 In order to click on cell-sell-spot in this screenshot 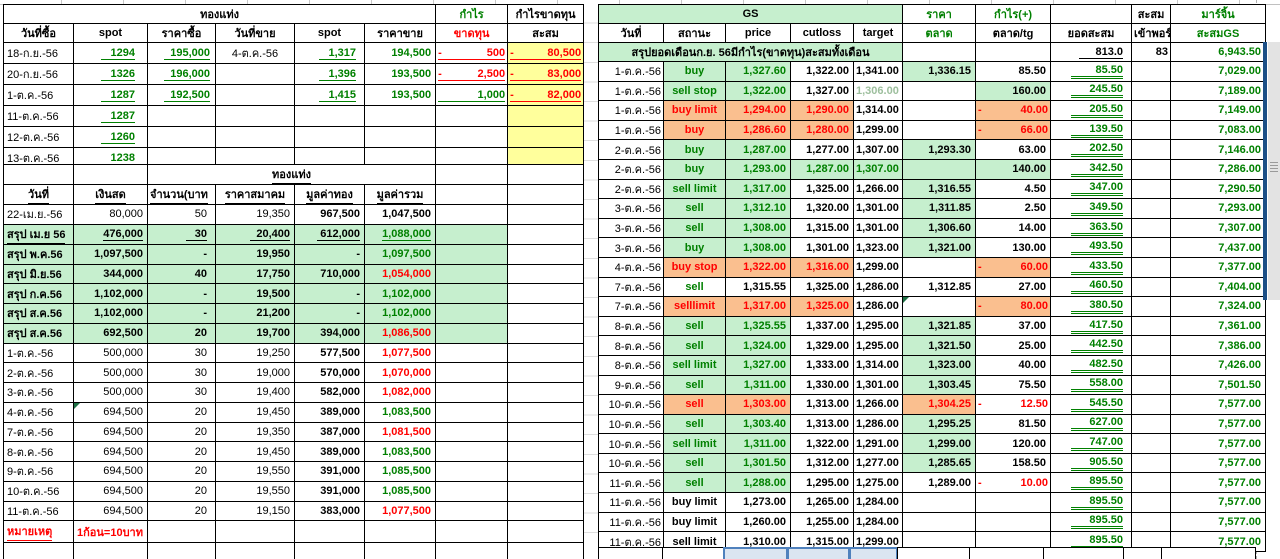, I will do `click(329, 137)`.